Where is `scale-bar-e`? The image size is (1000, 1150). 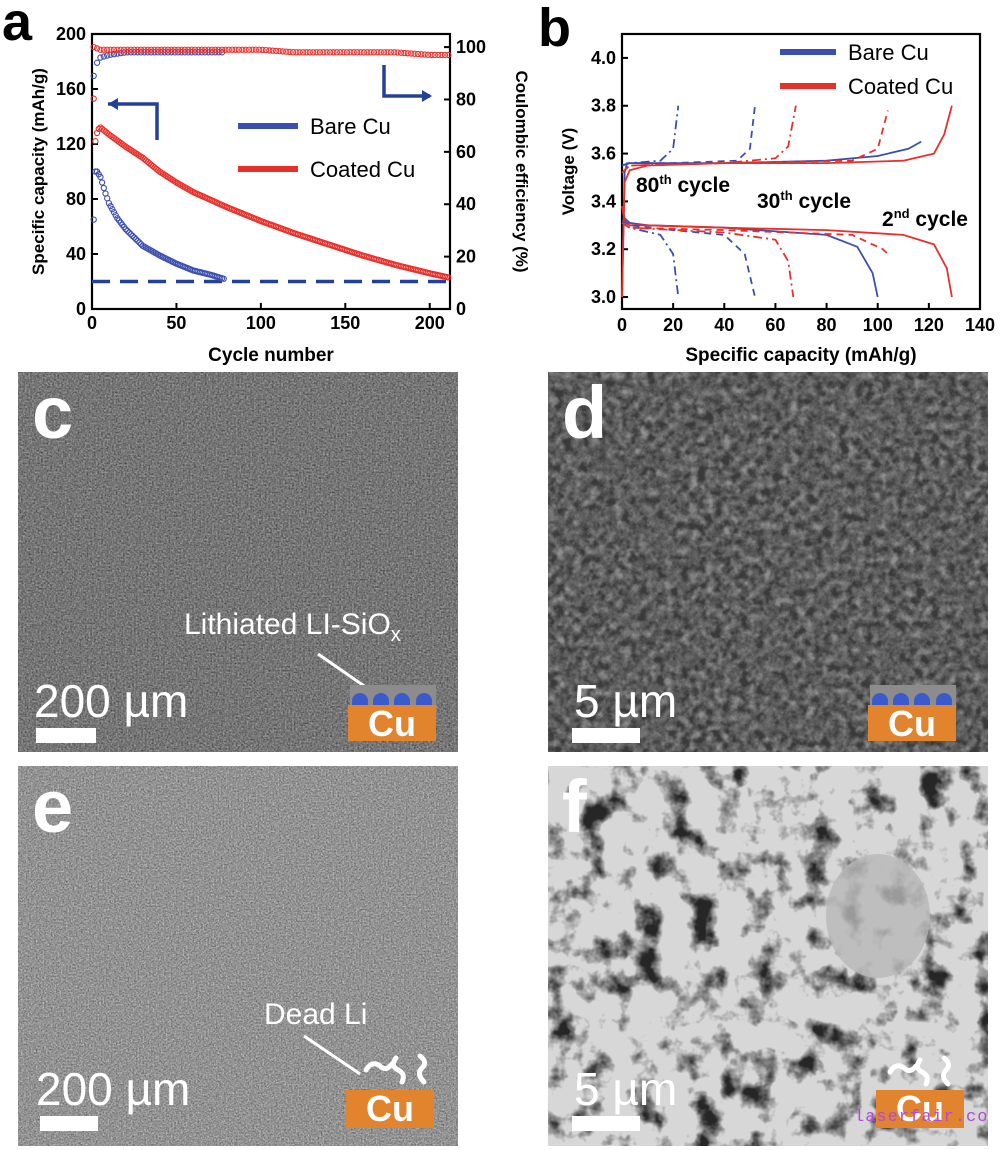 scale-bar-e is located at coordinates (69, 1123).